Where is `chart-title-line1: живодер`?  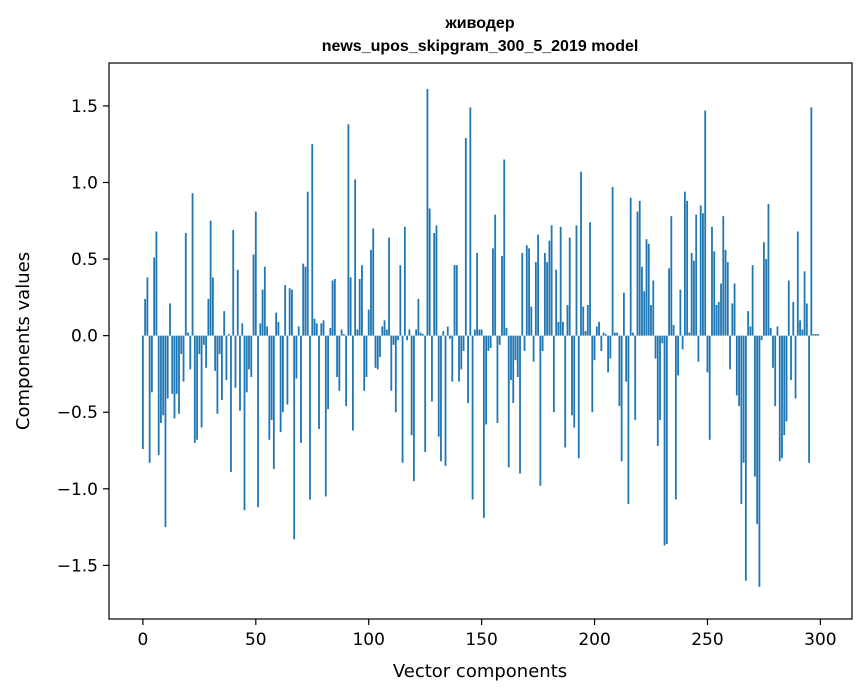
chart-title-line1: живодер is located at coordinates (479, 23).